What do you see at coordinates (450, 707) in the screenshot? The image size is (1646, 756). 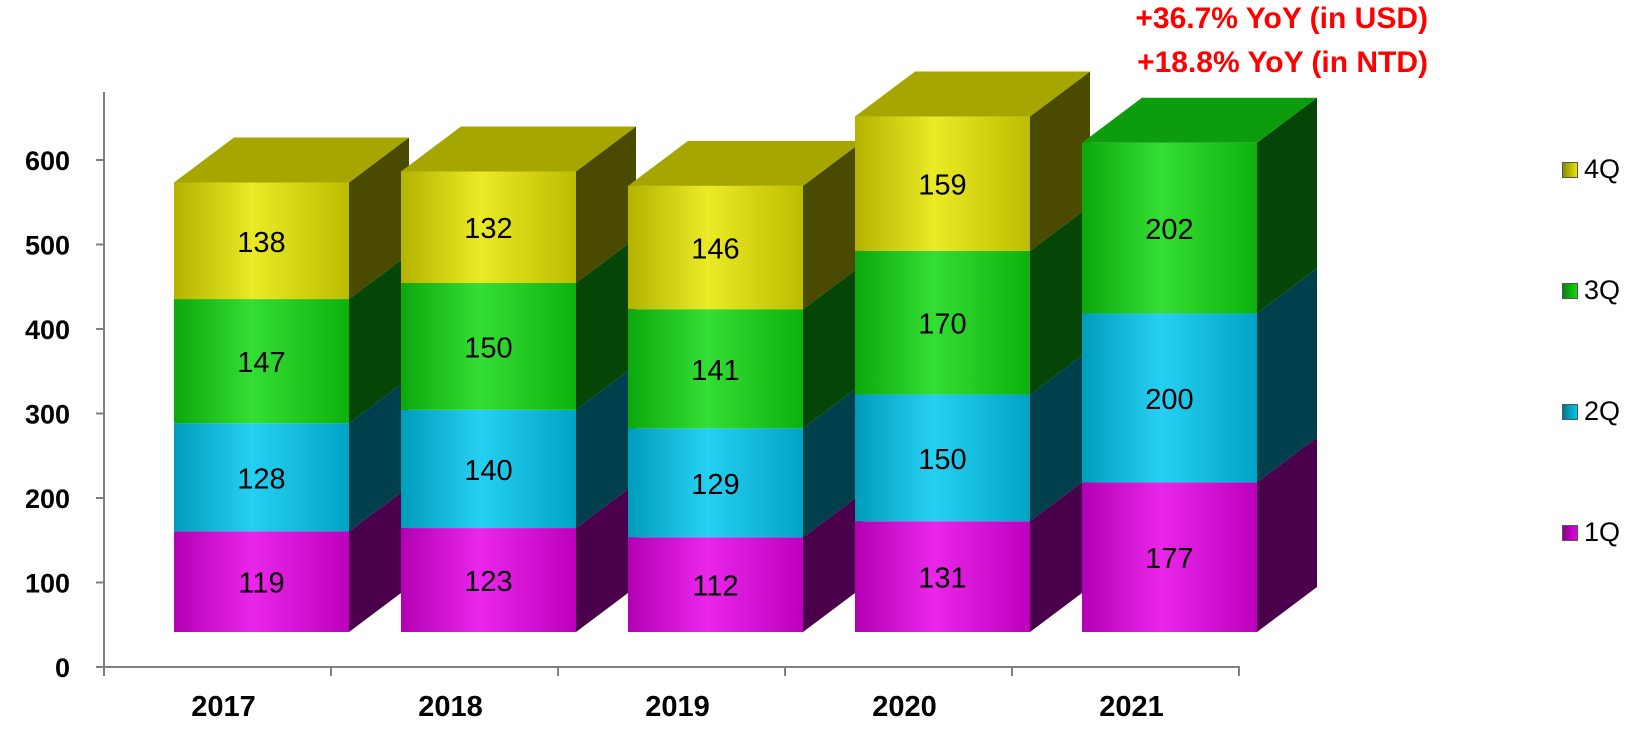 I see `x-tick-label: 2018` at bounding box center [450, 707].